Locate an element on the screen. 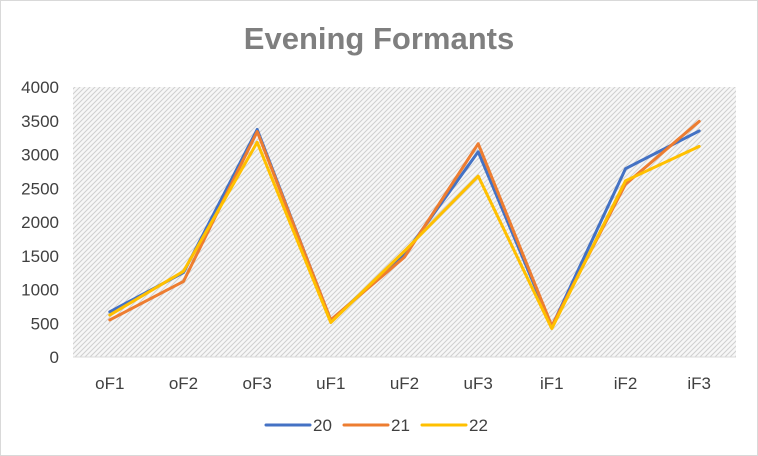 This screenshot has height=456, width=758. chart-title: Evening Formants is located at coordinates (379, 38).